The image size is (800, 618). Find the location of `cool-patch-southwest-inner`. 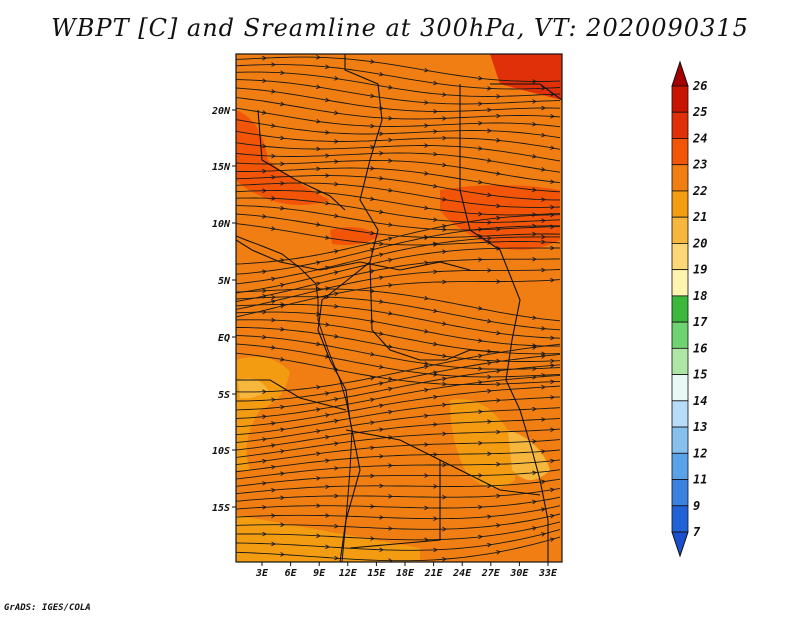

cool-patch-southwest-inner is located at coordinates (253, 388).